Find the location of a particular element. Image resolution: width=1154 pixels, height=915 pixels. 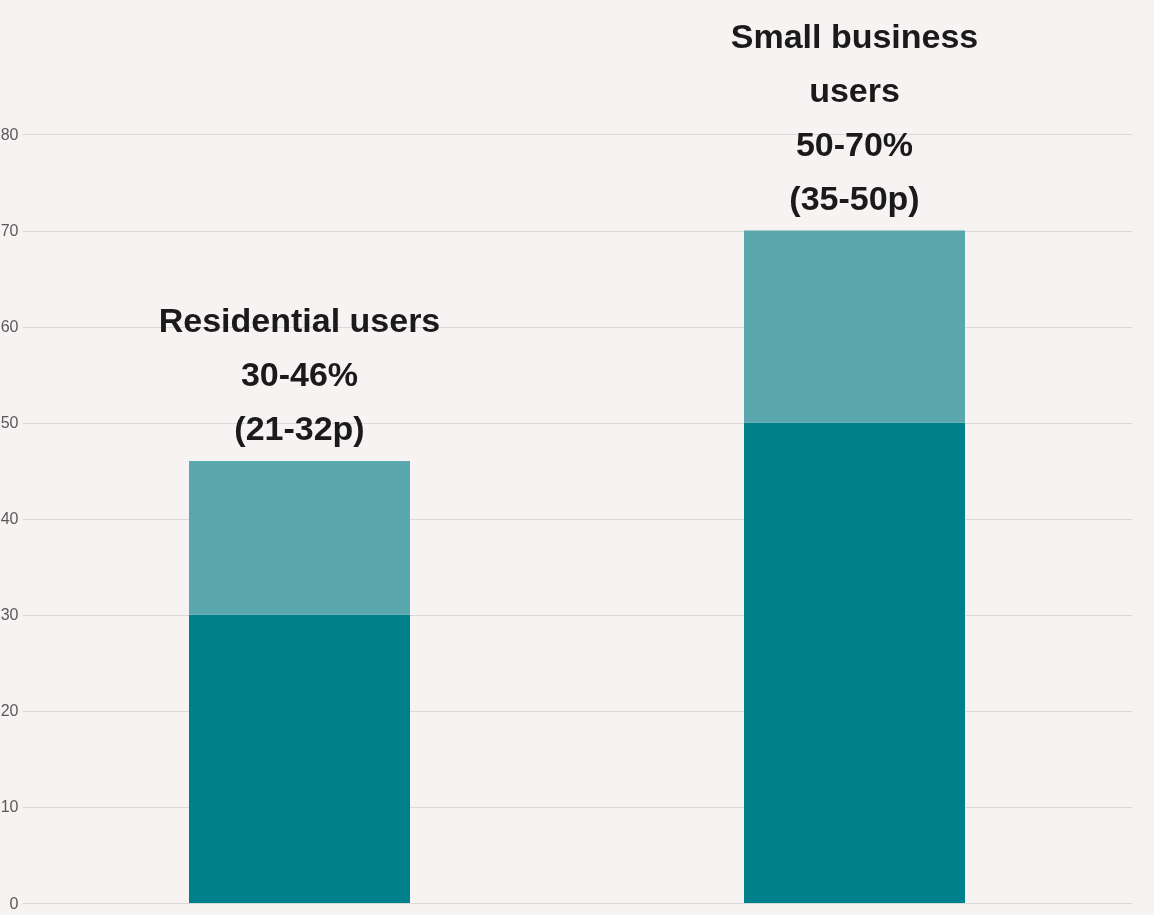

y-tick-label: 0 is located at coordinates (14, 903).